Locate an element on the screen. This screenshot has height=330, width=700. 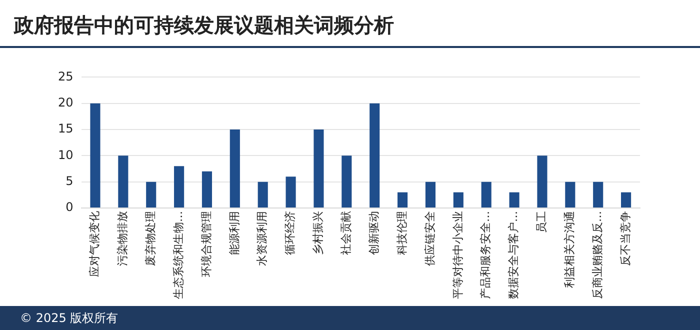
x-tick-label: 员工 is located at coordinates (541, 222).